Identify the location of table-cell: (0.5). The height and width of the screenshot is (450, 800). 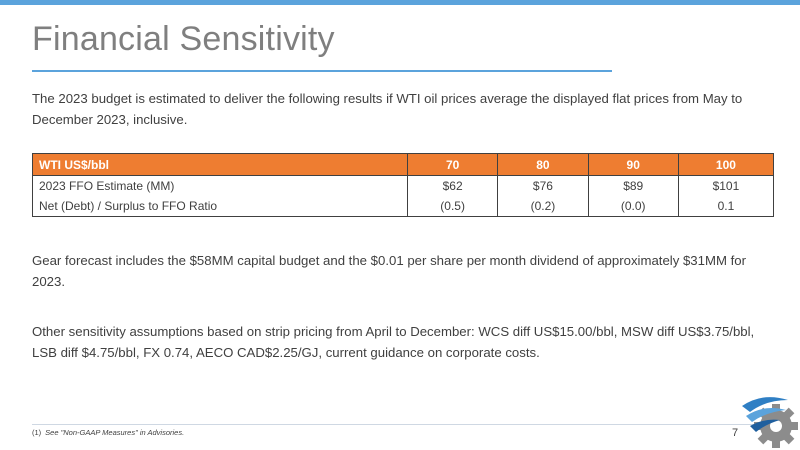
(452, 206).